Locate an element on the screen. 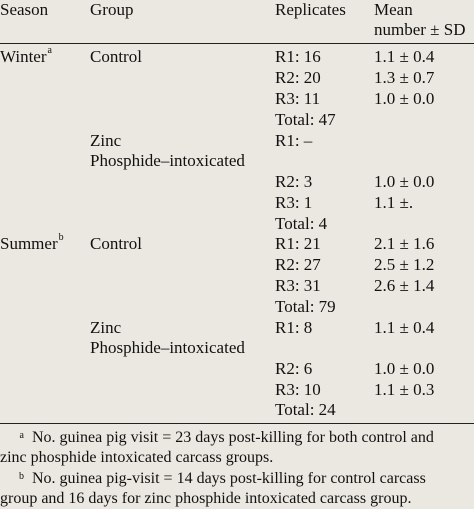 The width and height of the screenshot is (474, 509). header-group: Group is located at coordinates (112, 9).